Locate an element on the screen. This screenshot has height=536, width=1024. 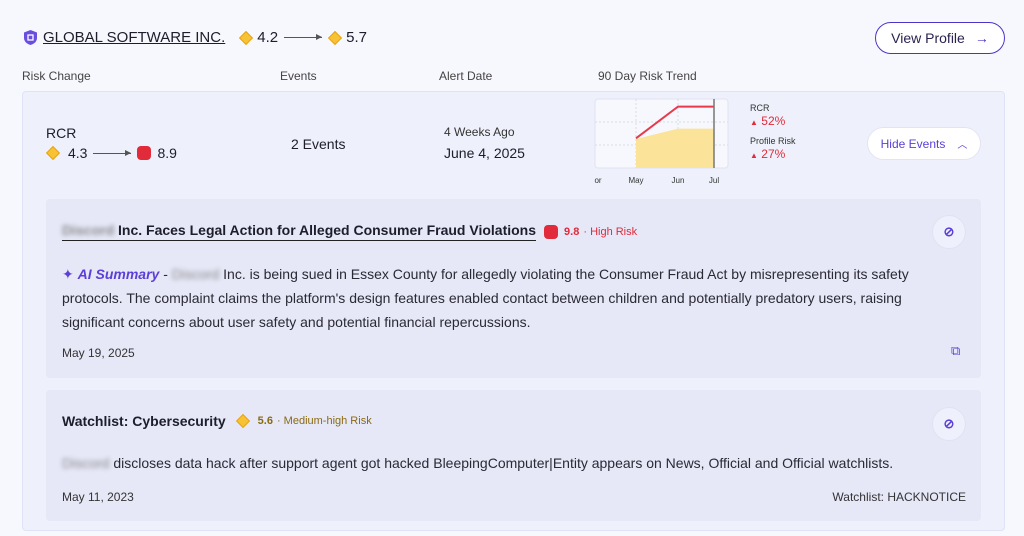
chevron-up-icon: ︿ is located at coordinates (962, 145).